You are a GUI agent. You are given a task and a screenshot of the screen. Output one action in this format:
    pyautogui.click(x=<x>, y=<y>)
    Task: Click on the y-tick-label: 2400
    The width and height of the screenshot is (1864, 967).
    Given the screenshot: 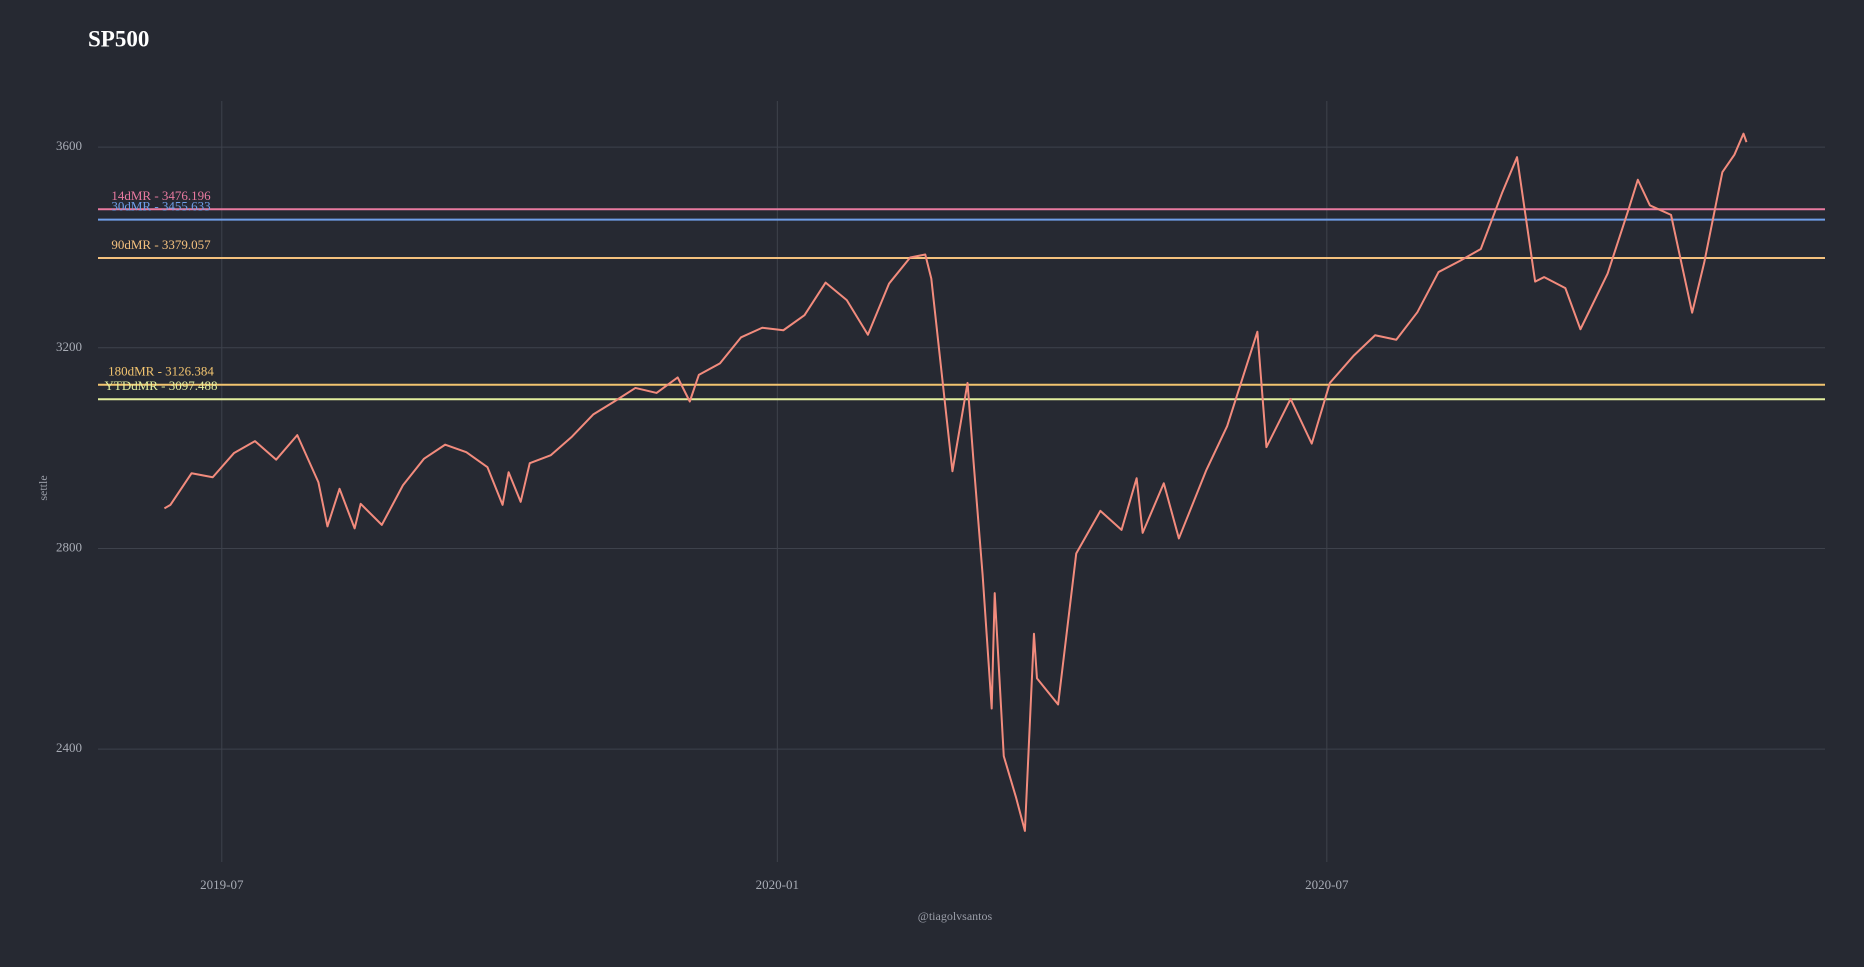 What is the action you would take?
    pyautogui.click(x=69, y=747)
    